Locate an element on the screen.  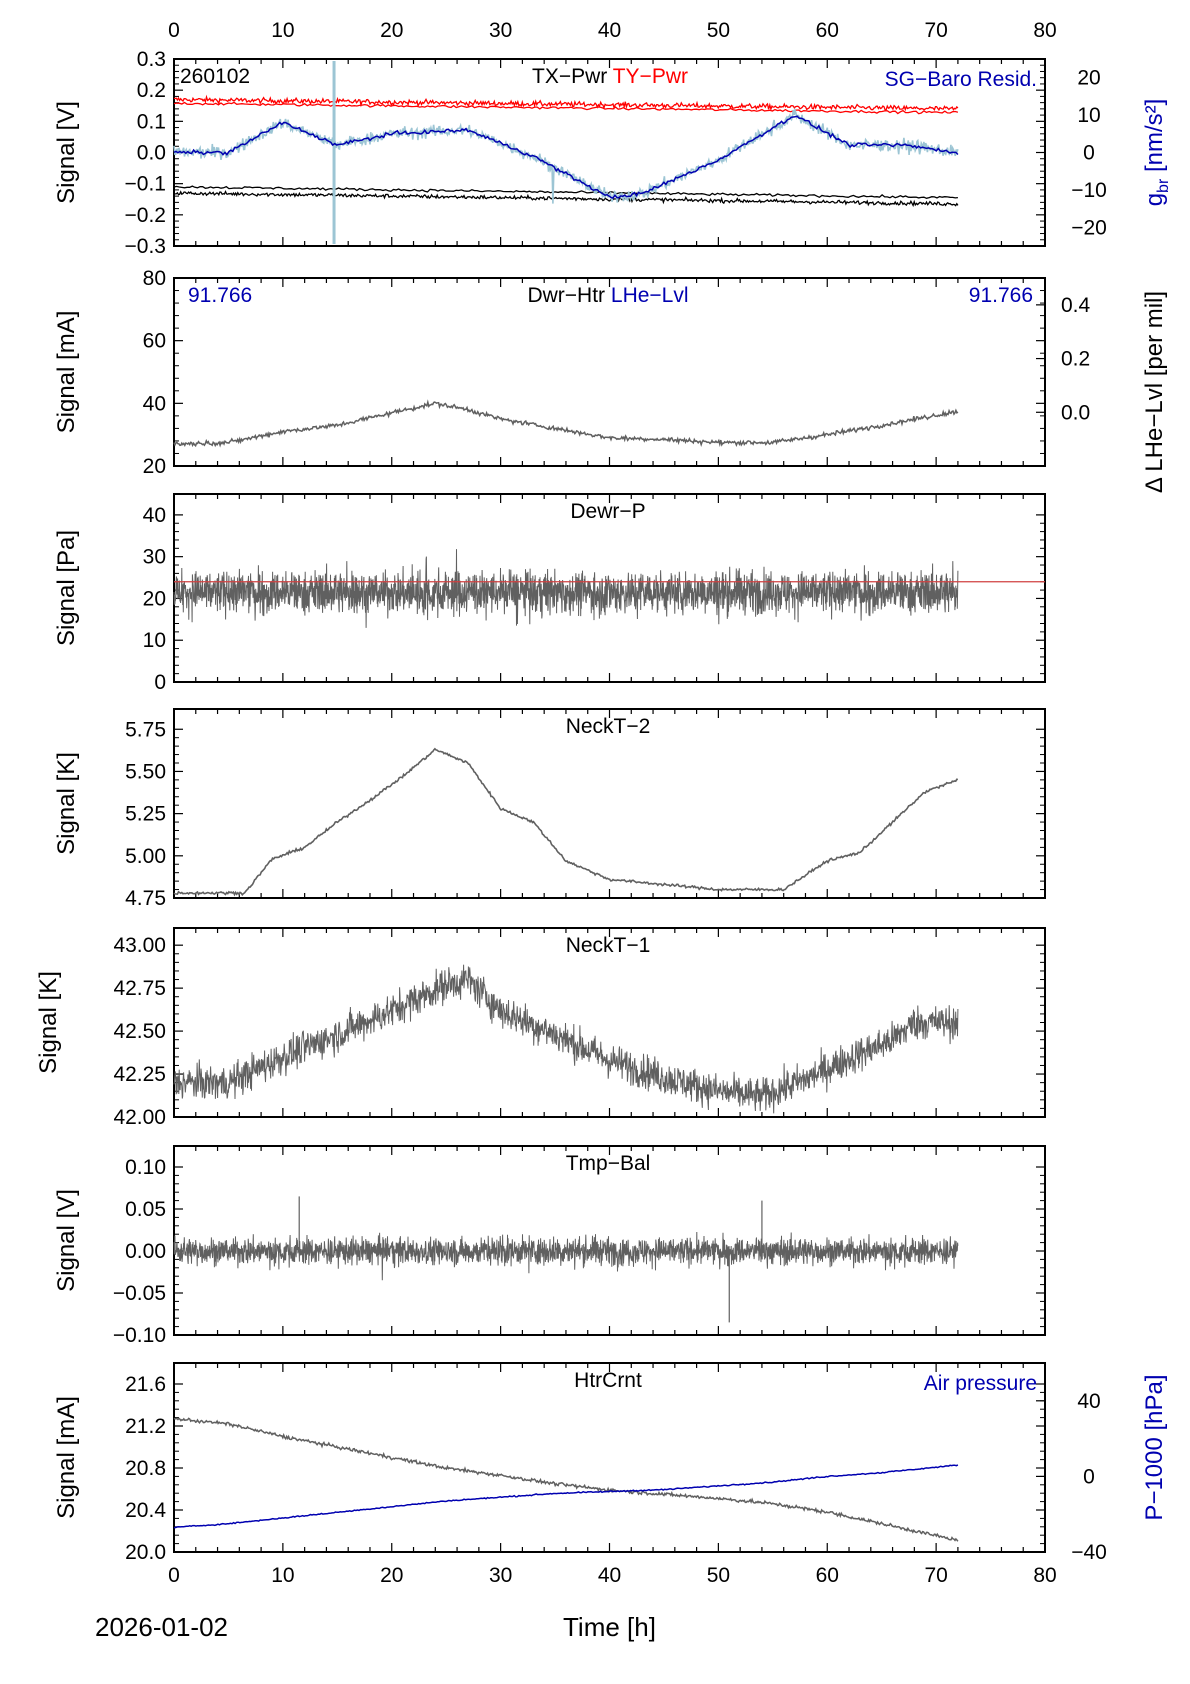
y-tick-label: −0.10 is located at coordinates (139, 1335).